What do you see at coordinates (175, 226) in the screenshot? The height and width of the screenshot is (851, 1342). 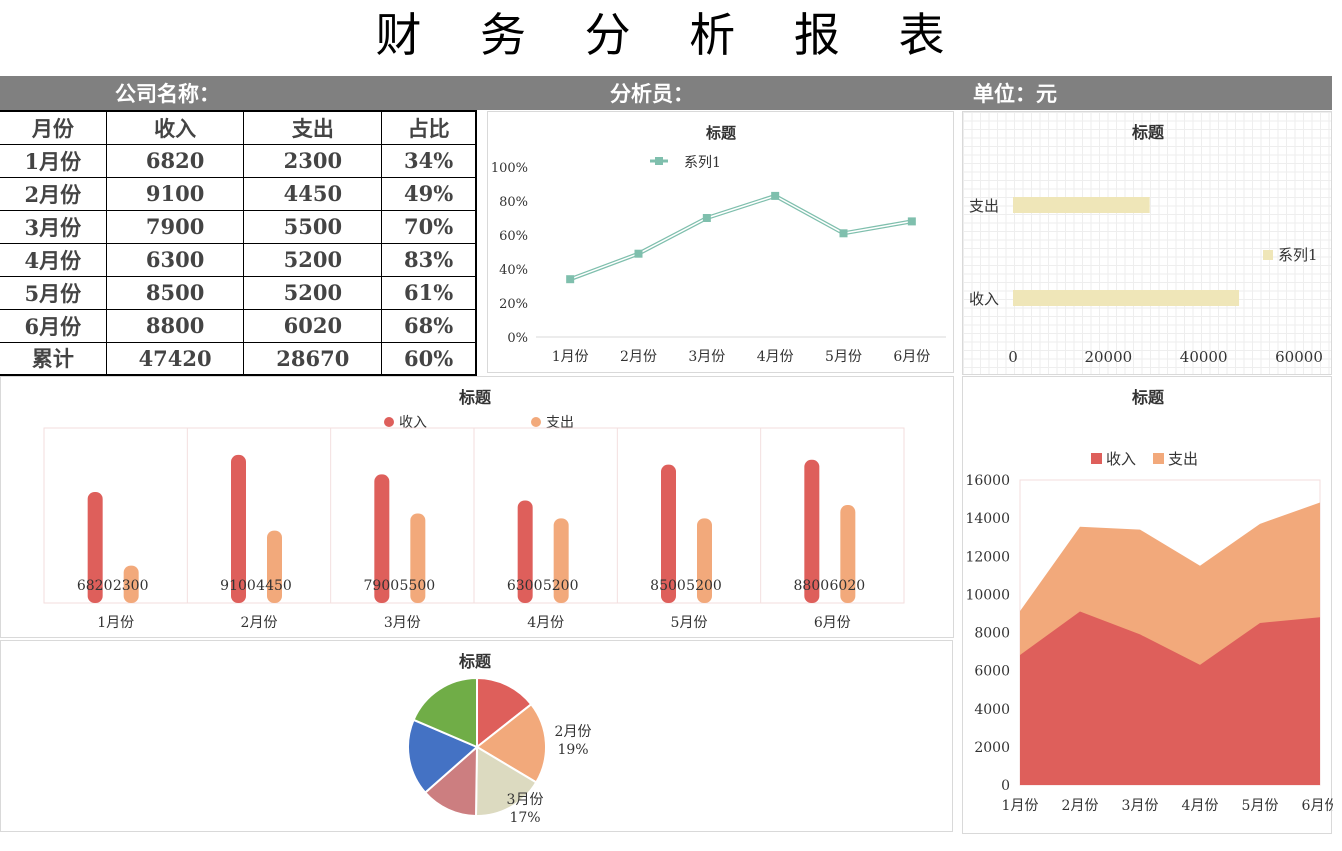 I see `table-cell: 7900` at bounding box center [175, 226].